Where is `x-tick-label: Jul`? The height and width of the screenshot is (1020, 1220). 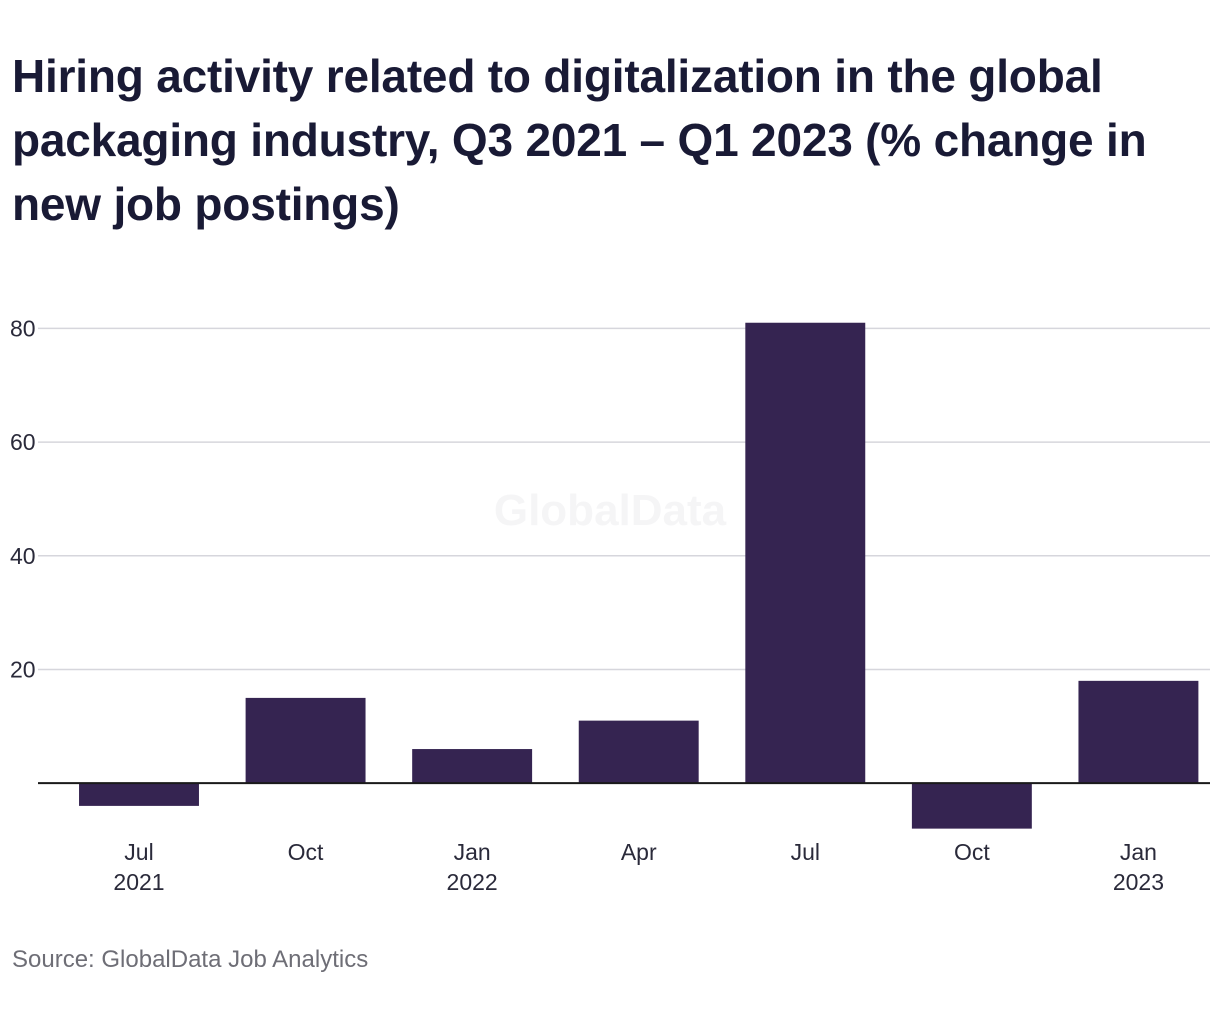
x-tick-label: Jul is located at coordinates (805, 852).